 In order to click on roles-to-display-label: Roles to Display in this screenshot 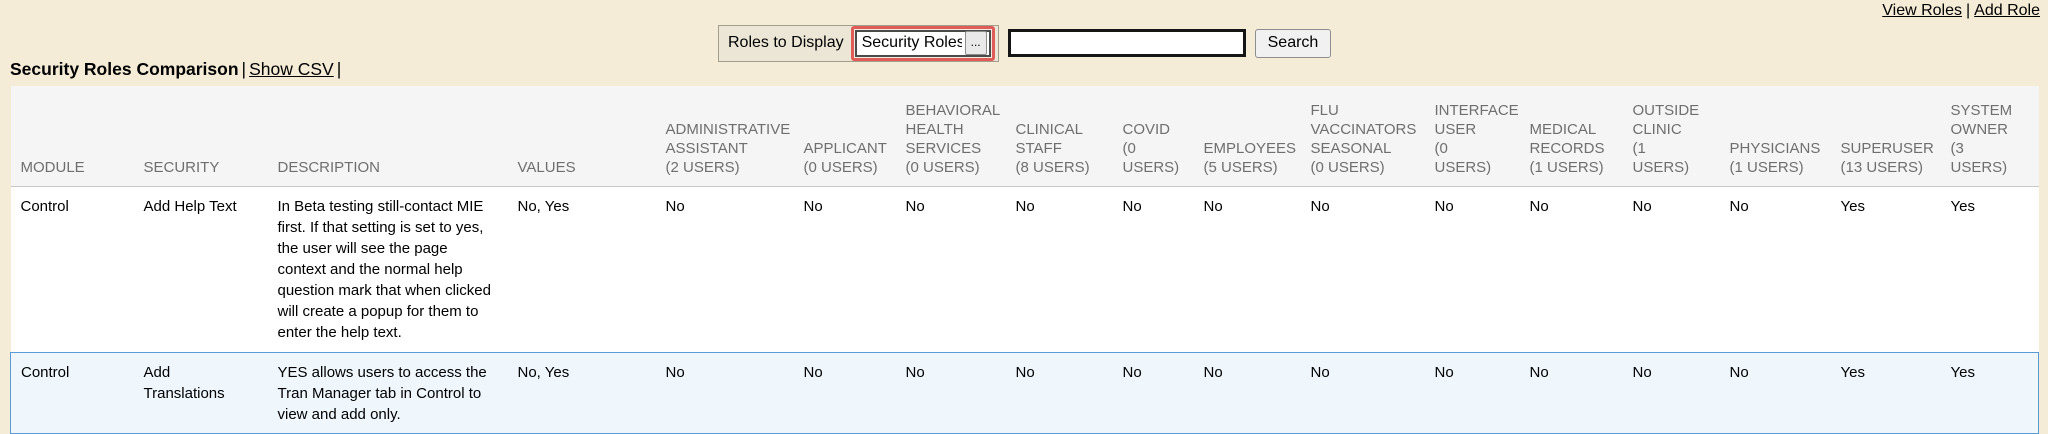, I will do `click(786, 42)`.